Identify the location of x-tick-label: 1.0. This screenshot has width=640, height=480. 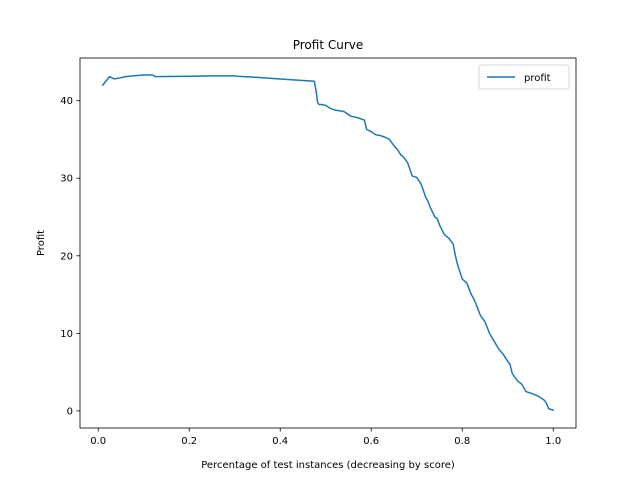
(553, 441).